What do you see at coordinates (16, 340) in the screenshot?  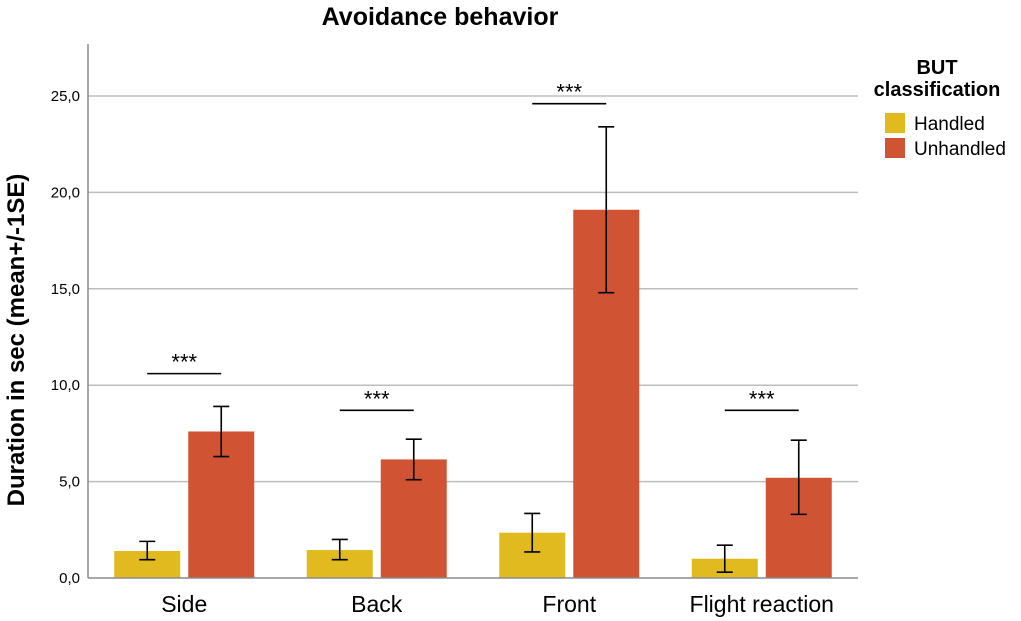 I see `y-axis-label: Duration in sec (mean+/-1SE)` at bounding box center [16, 340].